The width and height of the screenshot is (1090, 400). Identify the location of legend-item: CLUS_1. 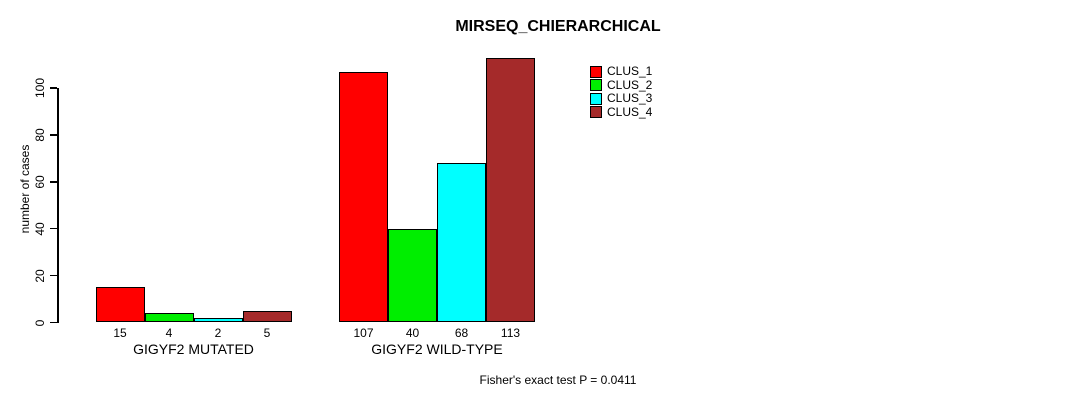
(621, 72).